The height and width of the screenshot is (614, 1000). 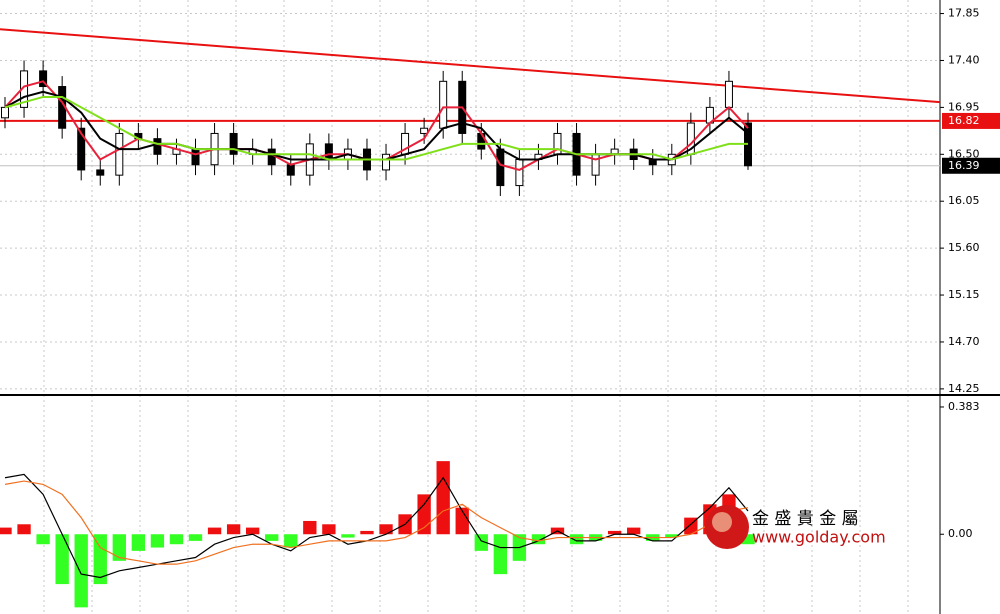 I want to click on y-tick-label: 16.50, so click(x=964, y=153).